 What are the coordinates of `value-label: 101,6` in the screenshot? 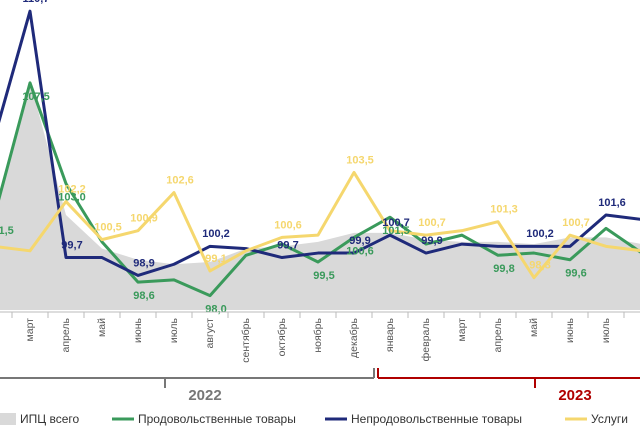 It's located at (612, 203).